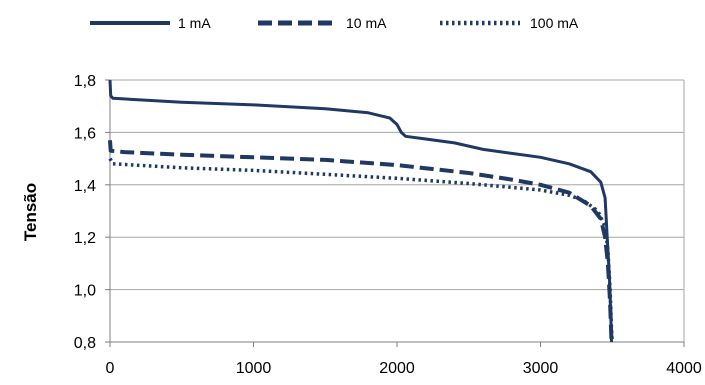  What do you see at coordinates (254, 368) in the screenshot?
I see `x-tick-label: 1000` at bounding box center [254, 368].